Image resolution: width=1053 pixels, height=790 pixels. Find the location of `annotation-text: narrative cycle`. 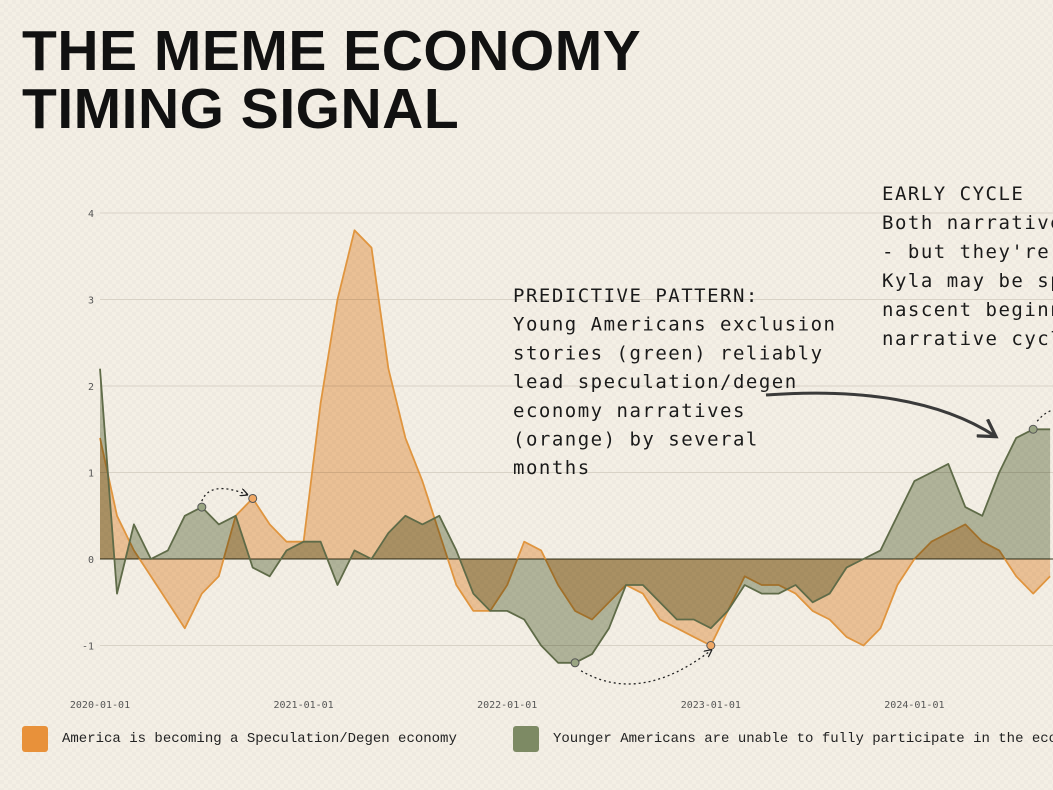

annotation-text: narrative cycle is located at coordinates (967, 339).